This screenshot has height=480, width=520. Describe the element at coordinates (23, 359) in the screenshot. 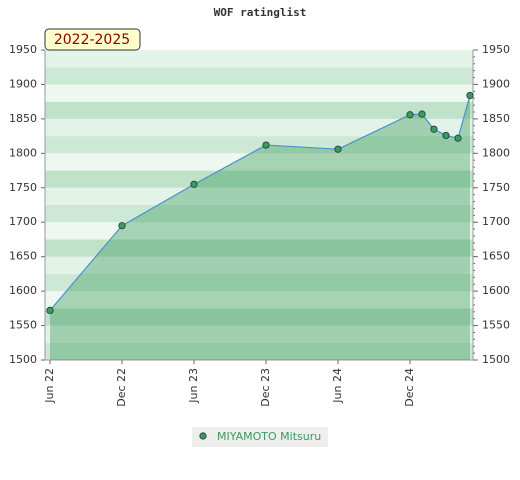

I see `y-tick-label: 1500` at that location.